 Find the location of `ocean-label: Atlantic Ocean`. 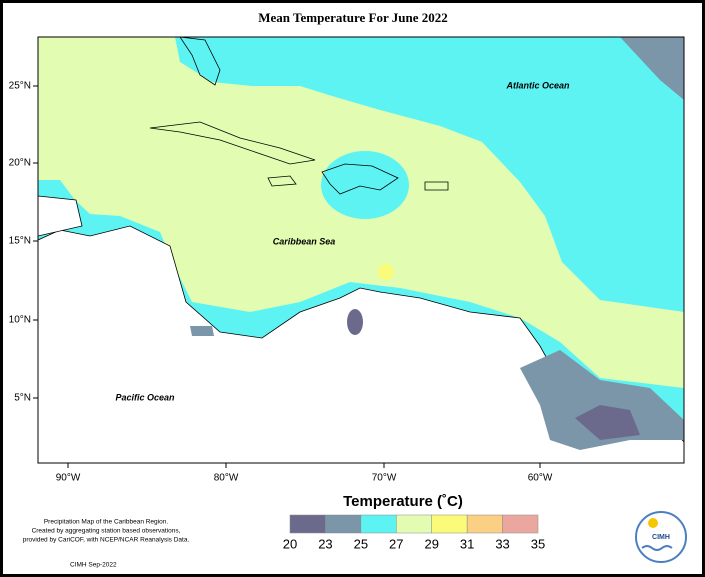

ocean-label: Atlantic Ocean is located at coordinates (537, 85).